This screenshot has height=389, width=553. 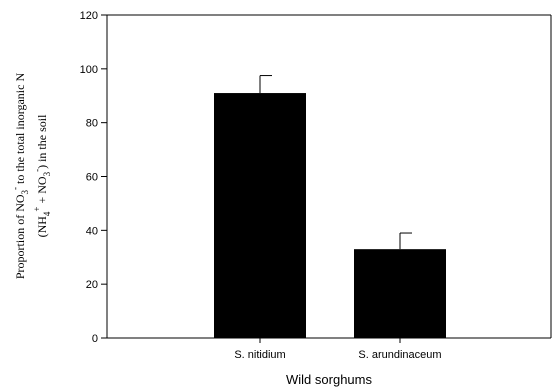 I want to click on y-tick-label: 120, so click(x=89, y=16).